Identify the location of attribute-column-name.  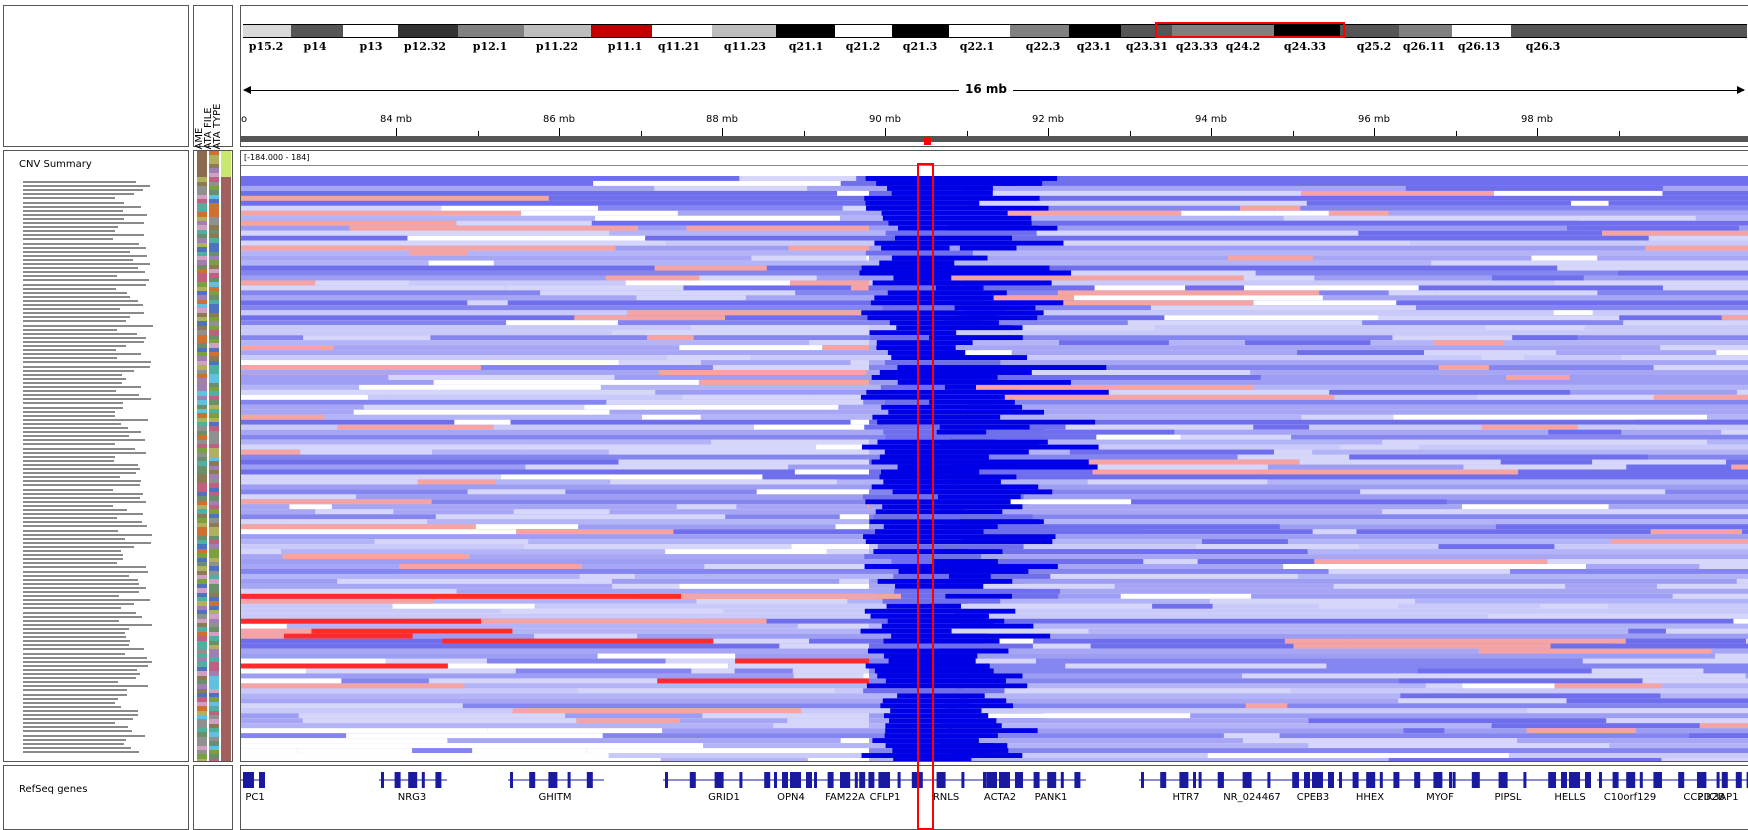
(202, 456).